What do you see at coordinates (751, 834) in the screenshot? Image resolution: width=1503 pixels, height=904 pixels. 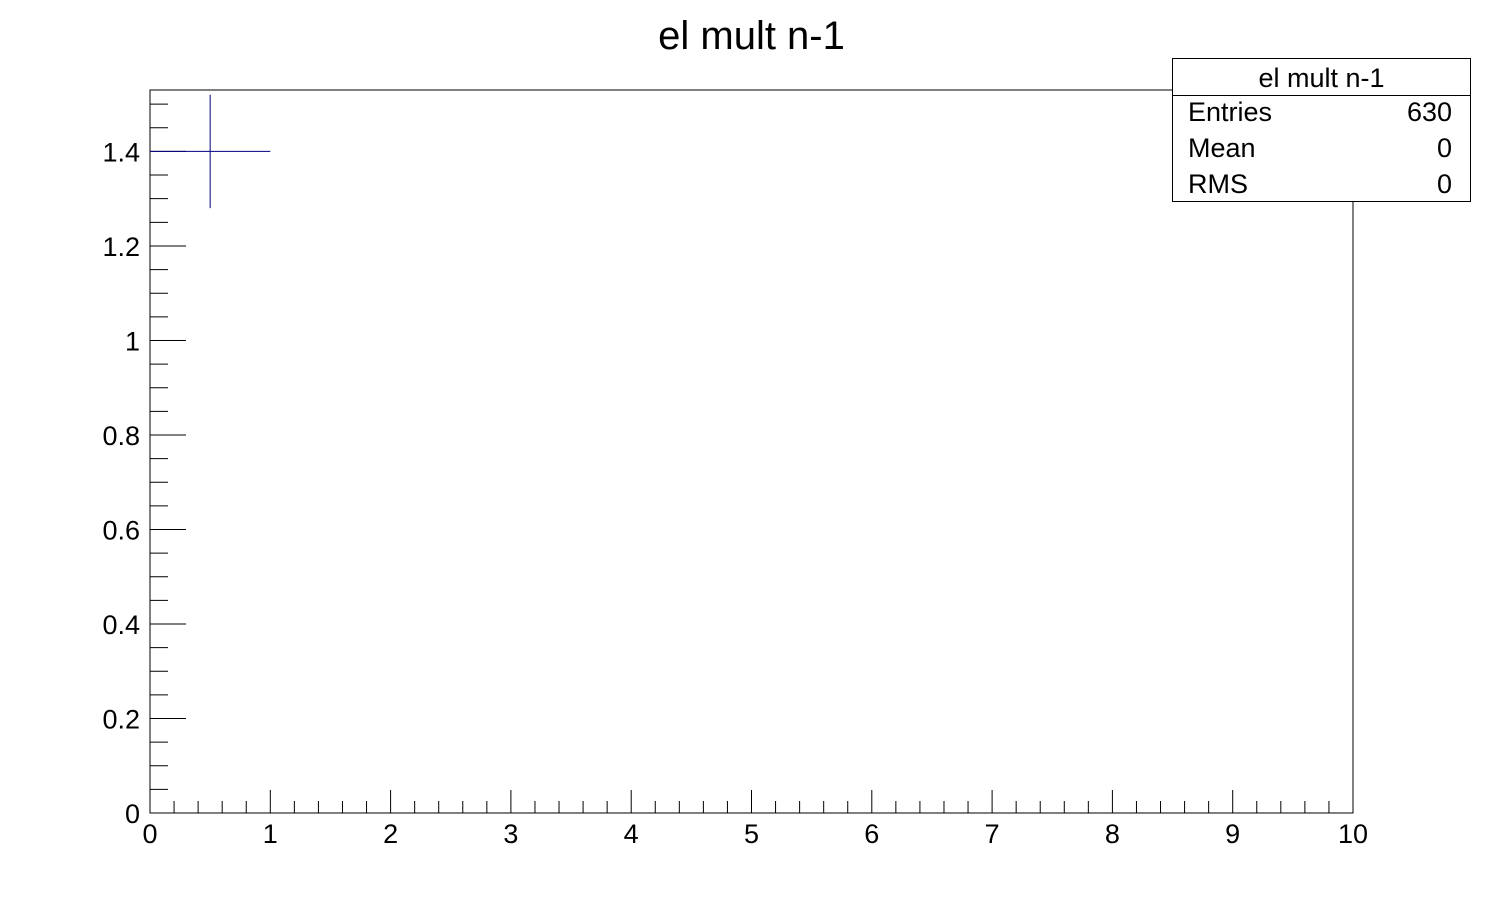 I see `x-tick-label: 5` at bounding box center [751, 834].